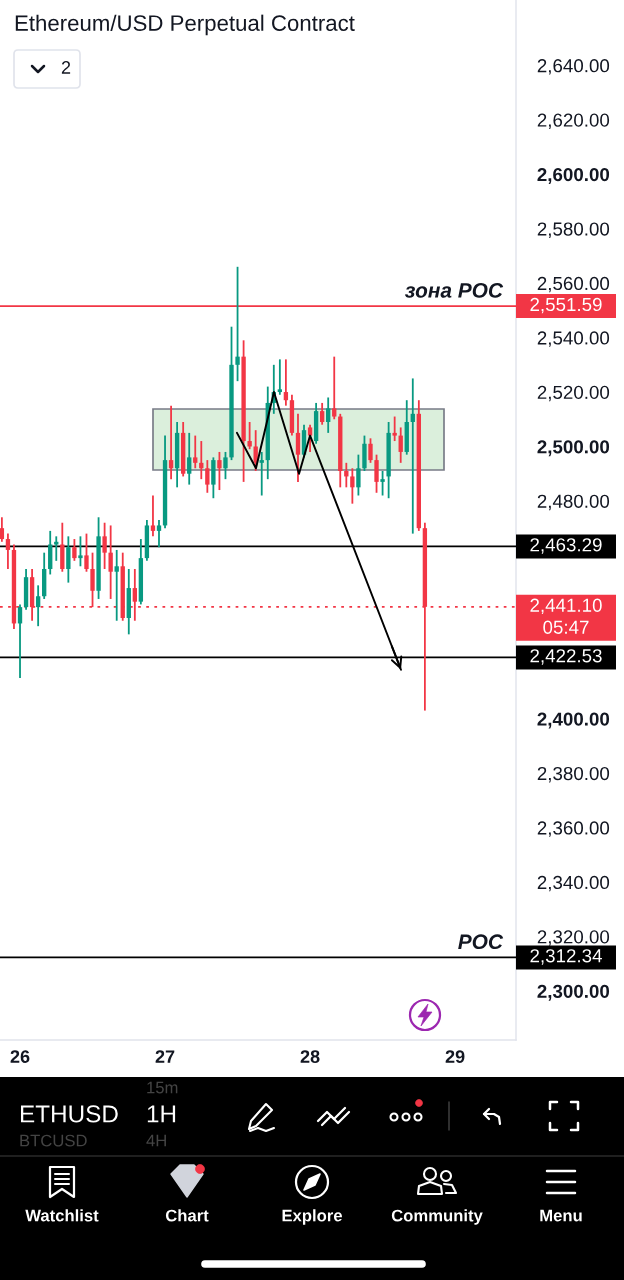  Describe the element at coordinates (573, 175) in the screenshot. I see `y-tick-label: 2,600.00` at that location.